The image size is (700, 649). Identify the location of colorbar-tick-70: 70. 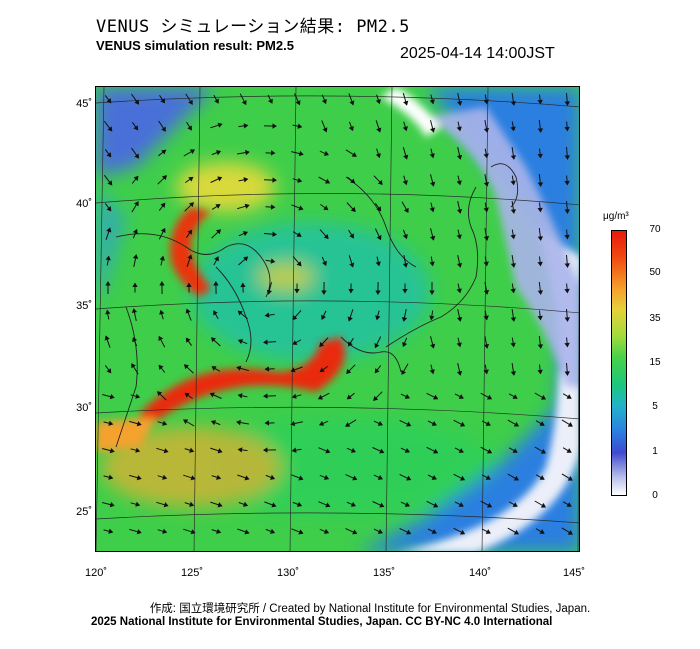
(655, 229).